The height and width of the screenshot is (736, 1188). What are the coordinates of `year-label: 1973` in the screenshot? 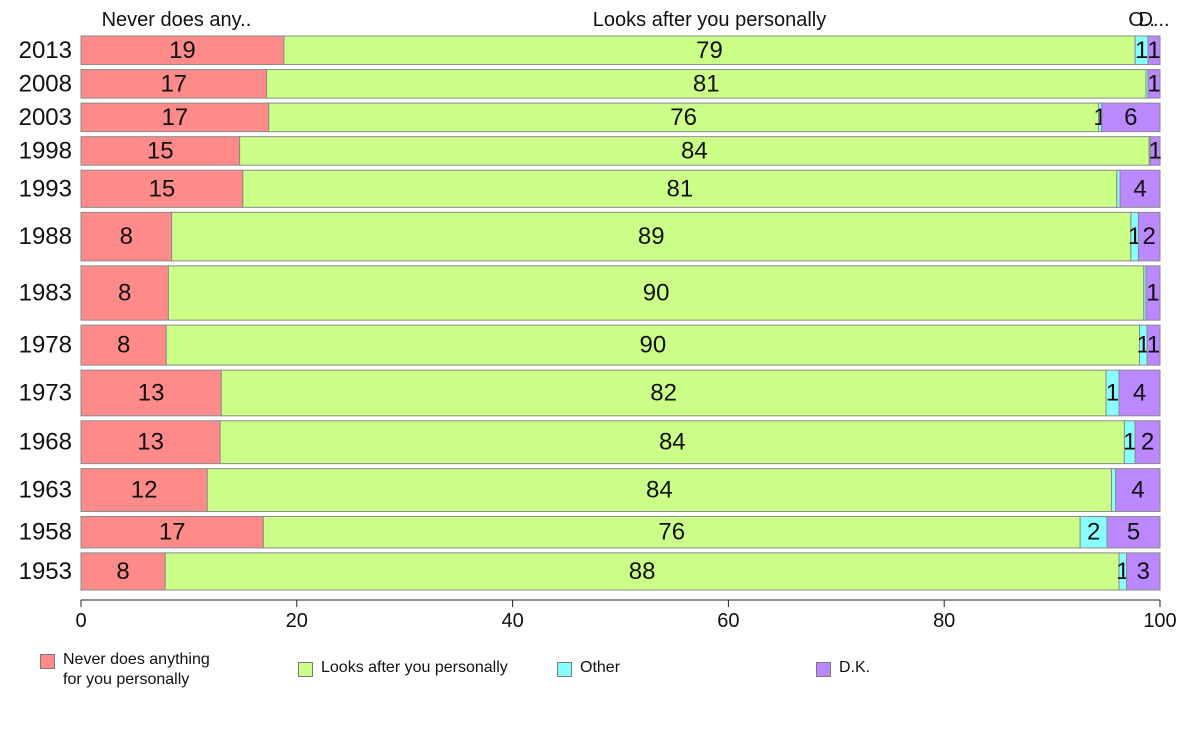 It's located at (45, 392).